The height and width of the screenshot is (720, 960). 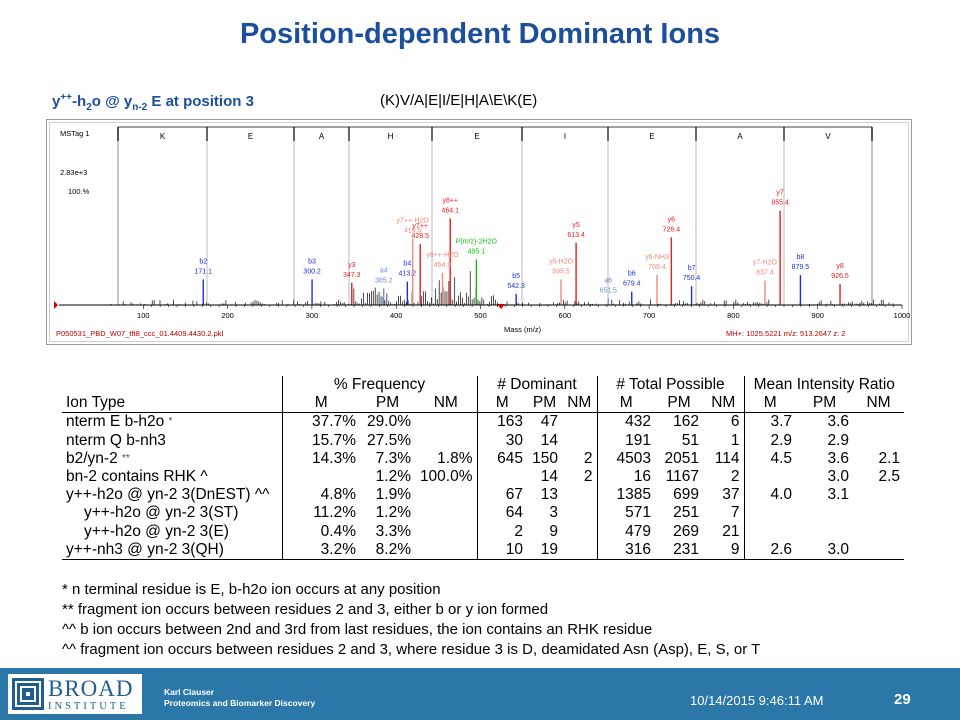 What do you see at coordinates (203, 261) in the screenshot?
I see `peak-ion-label: b2` at bounding box center [203, 261].